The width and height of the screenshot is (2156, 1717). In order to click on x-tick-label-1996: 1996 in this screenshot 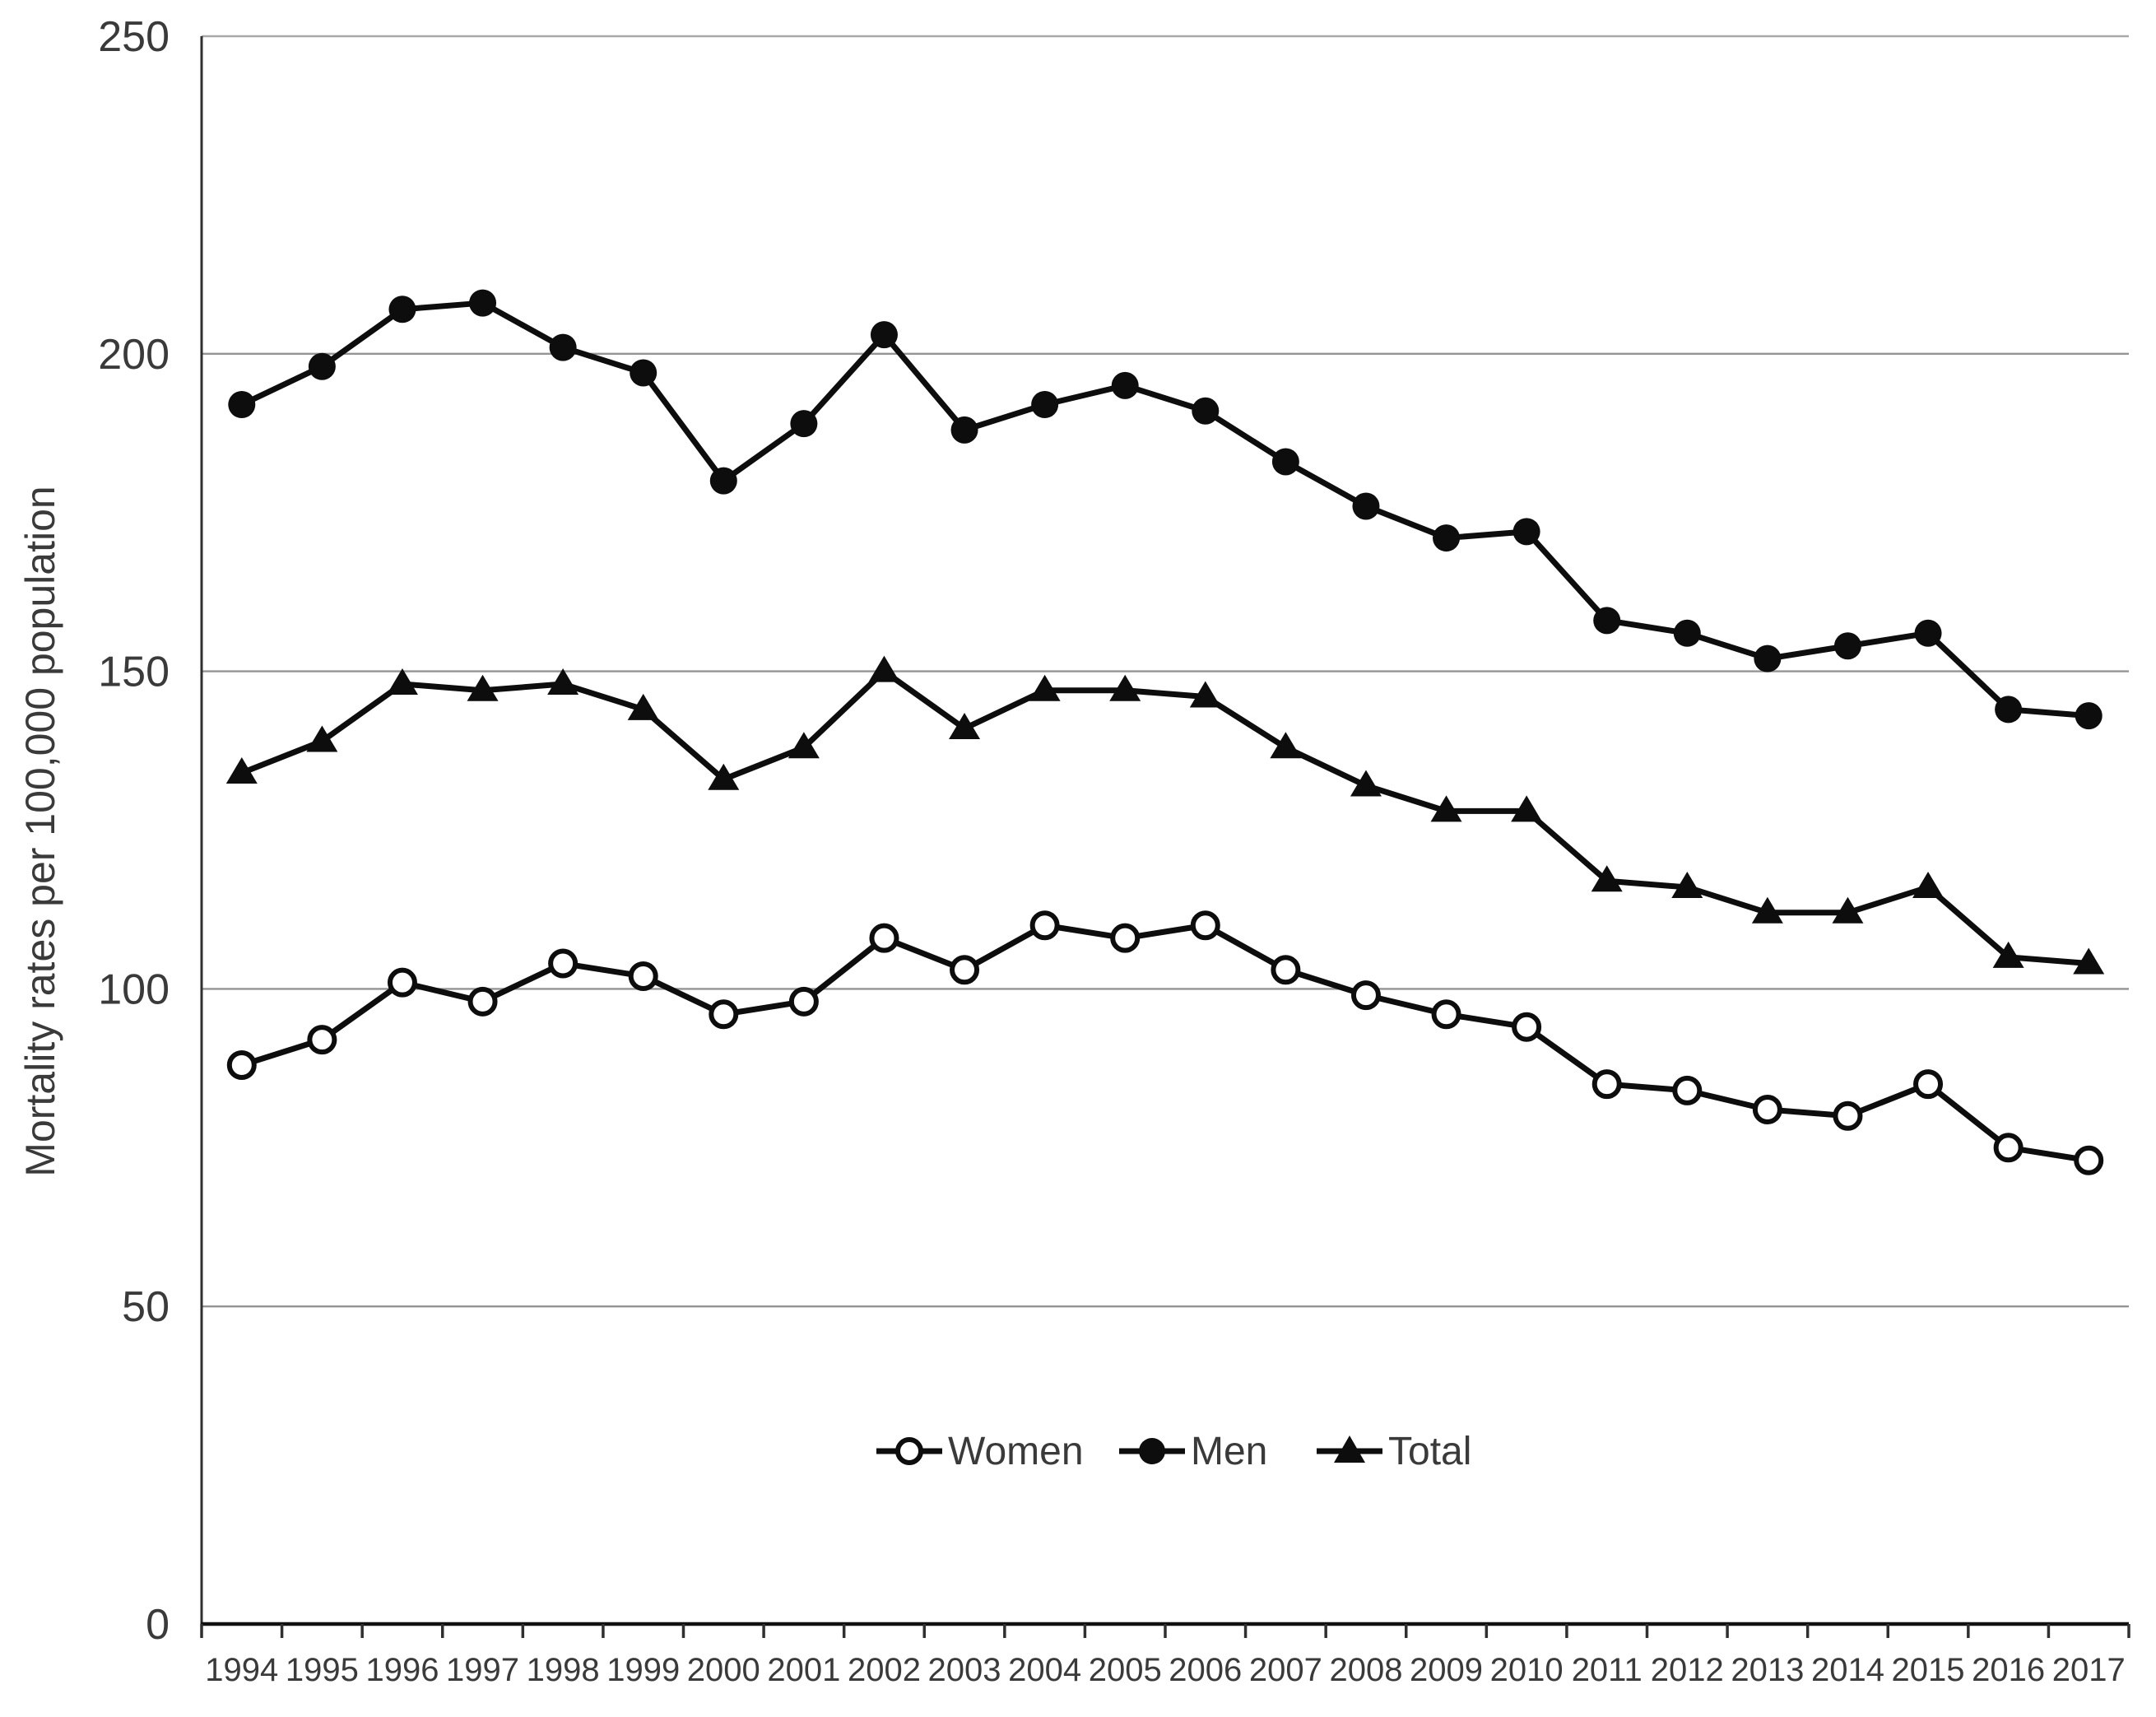, I will do `click(402, 1670)`.